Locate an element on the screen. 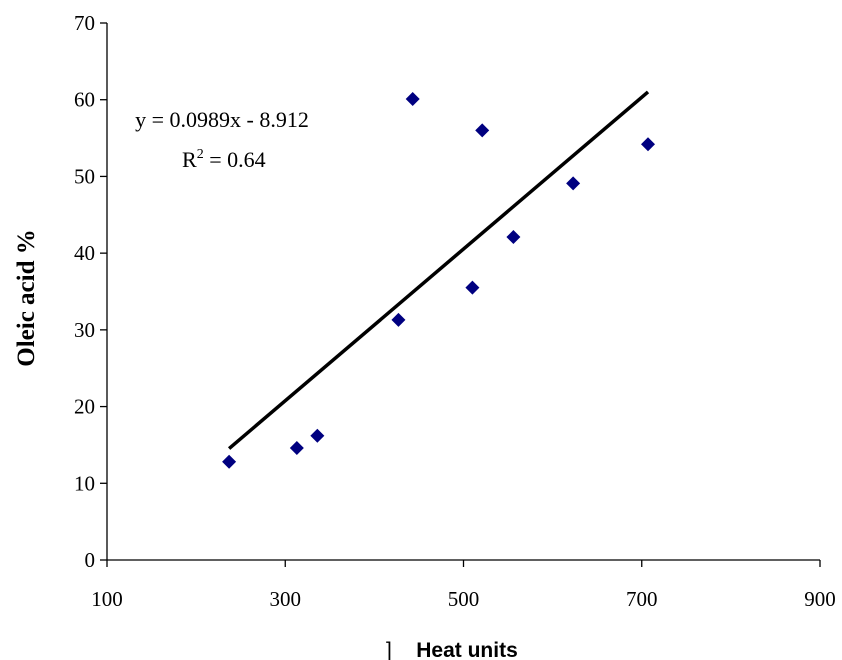 The image size is (842, 660). r-squared-value: = 0.64 is located at coordinates (235, 159).